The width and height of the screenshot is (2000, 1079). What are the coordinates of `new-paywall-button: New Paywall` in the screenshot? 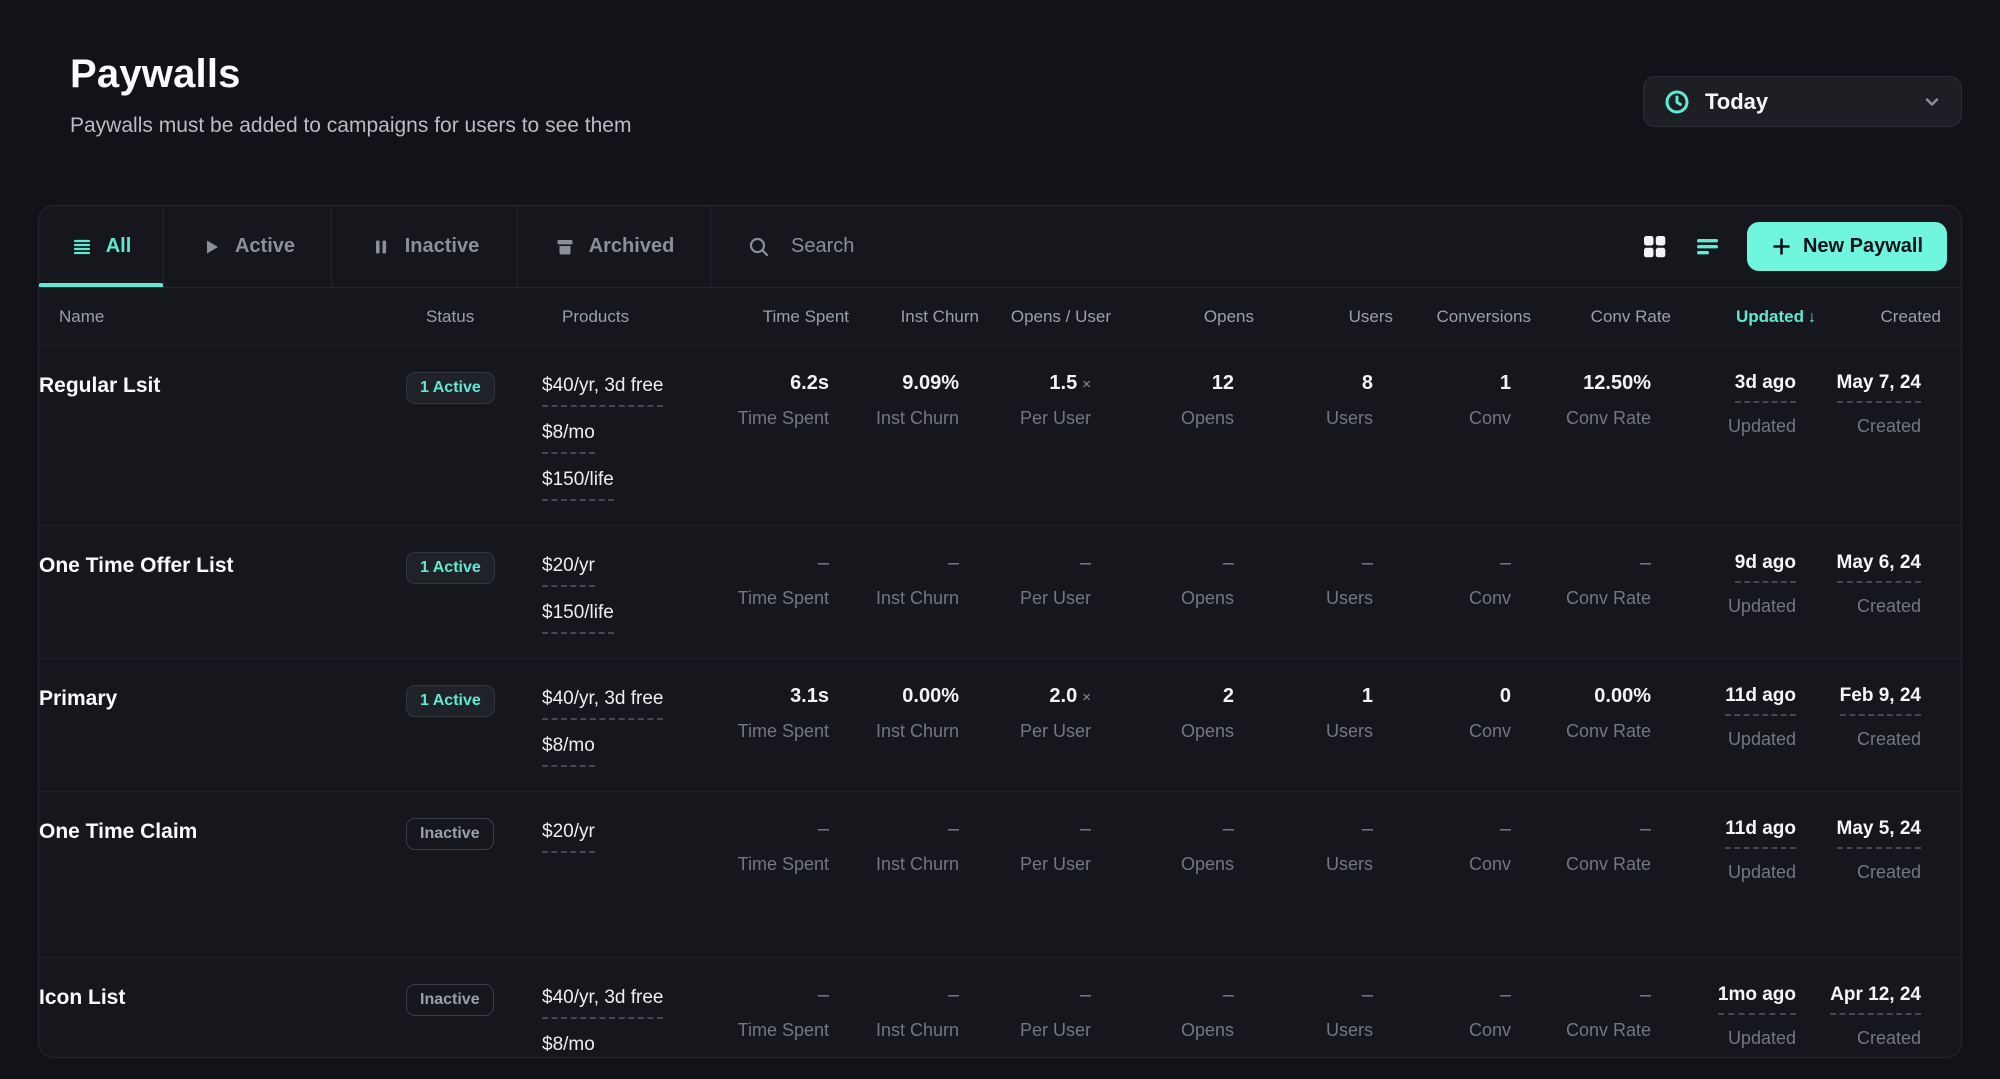 It's located at (1846, 246).